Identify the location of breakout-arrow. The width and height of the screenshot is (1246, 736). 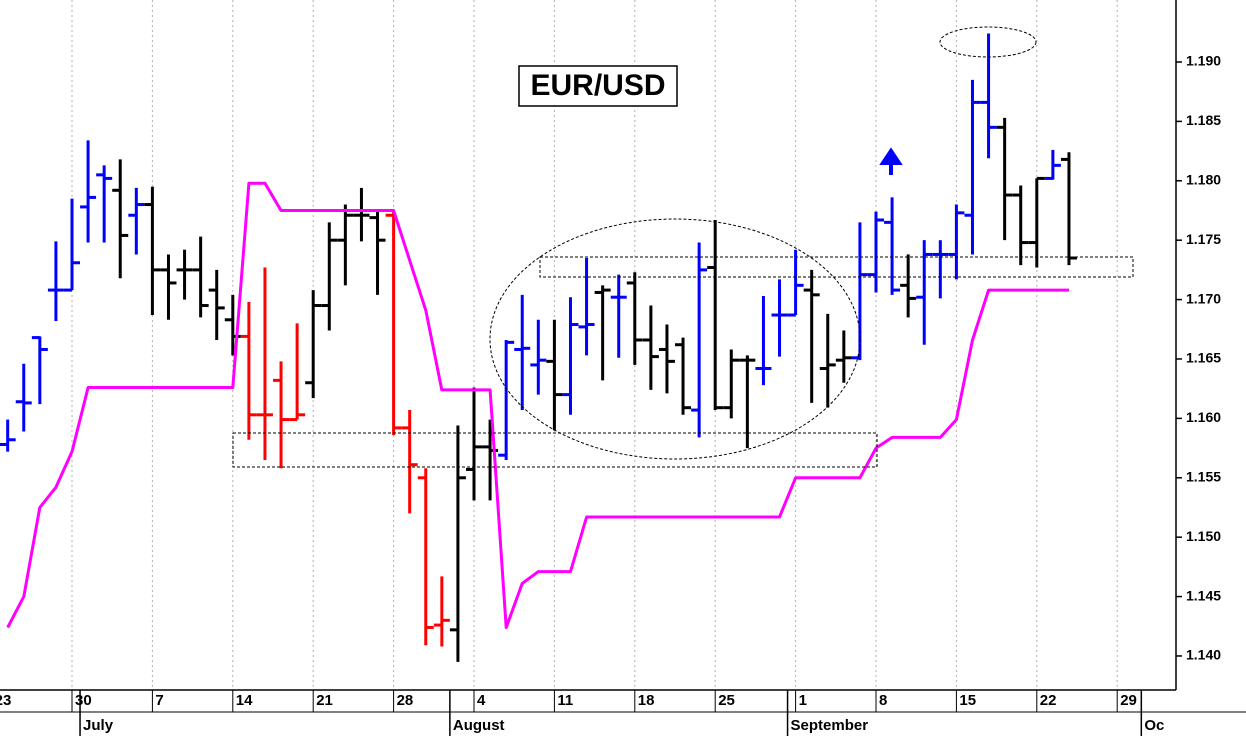
(891, 161).